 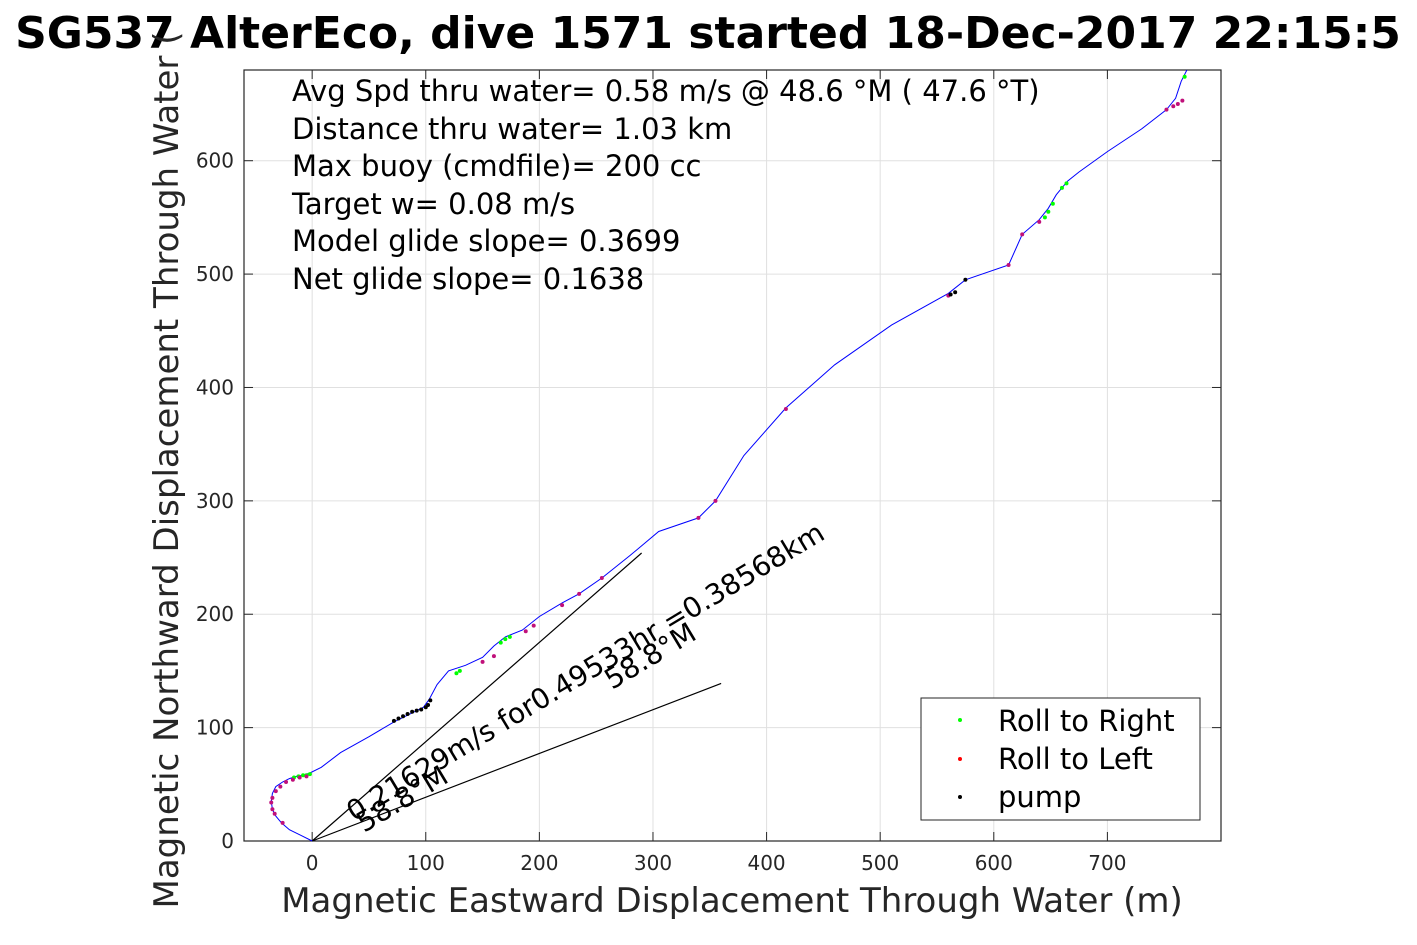 I want to click on annotation-distance: Distance thru water= 1.03 km, so click(x=512, y=129).